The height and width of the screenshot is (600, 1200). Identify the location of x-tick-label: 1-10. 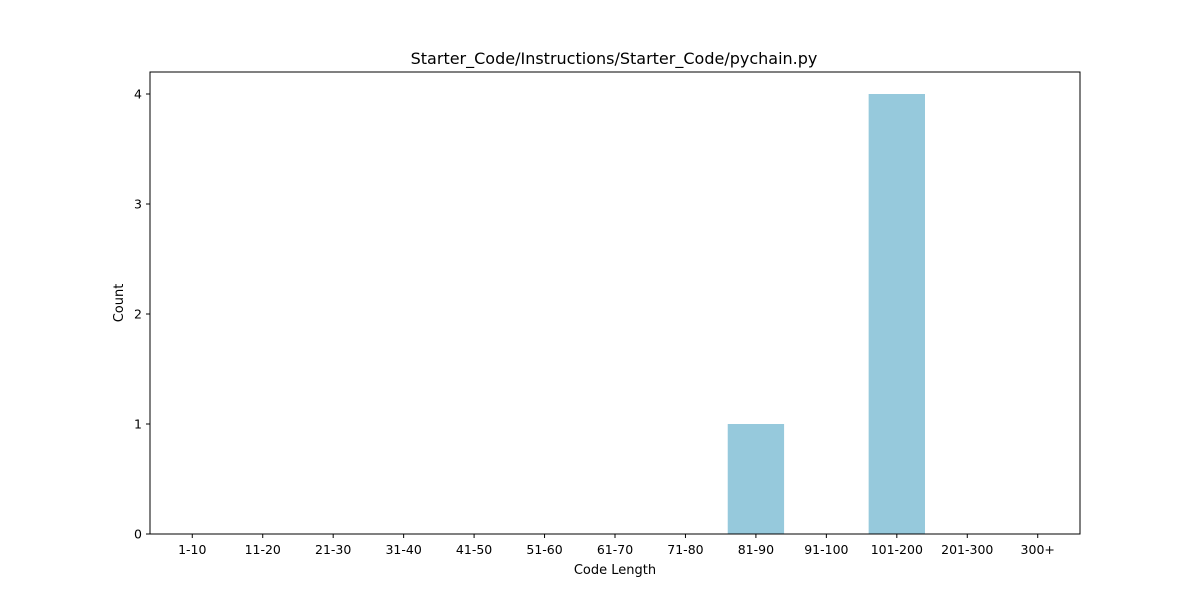
(192, 549).